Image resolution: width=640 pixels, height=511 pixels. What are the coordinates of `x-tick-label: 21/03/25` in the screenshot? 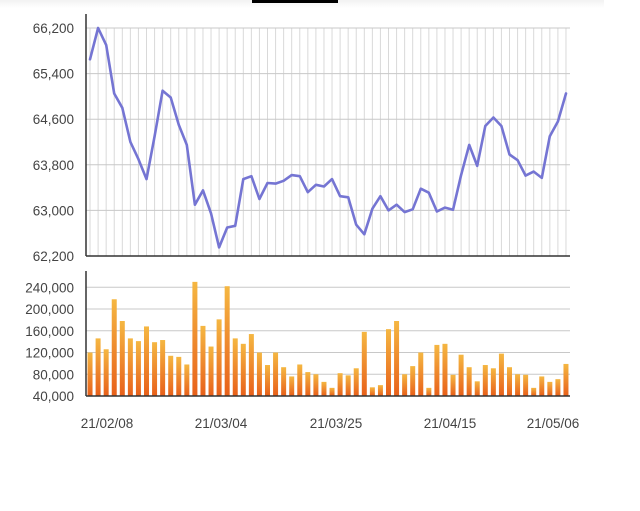 It's located at (336, 423).